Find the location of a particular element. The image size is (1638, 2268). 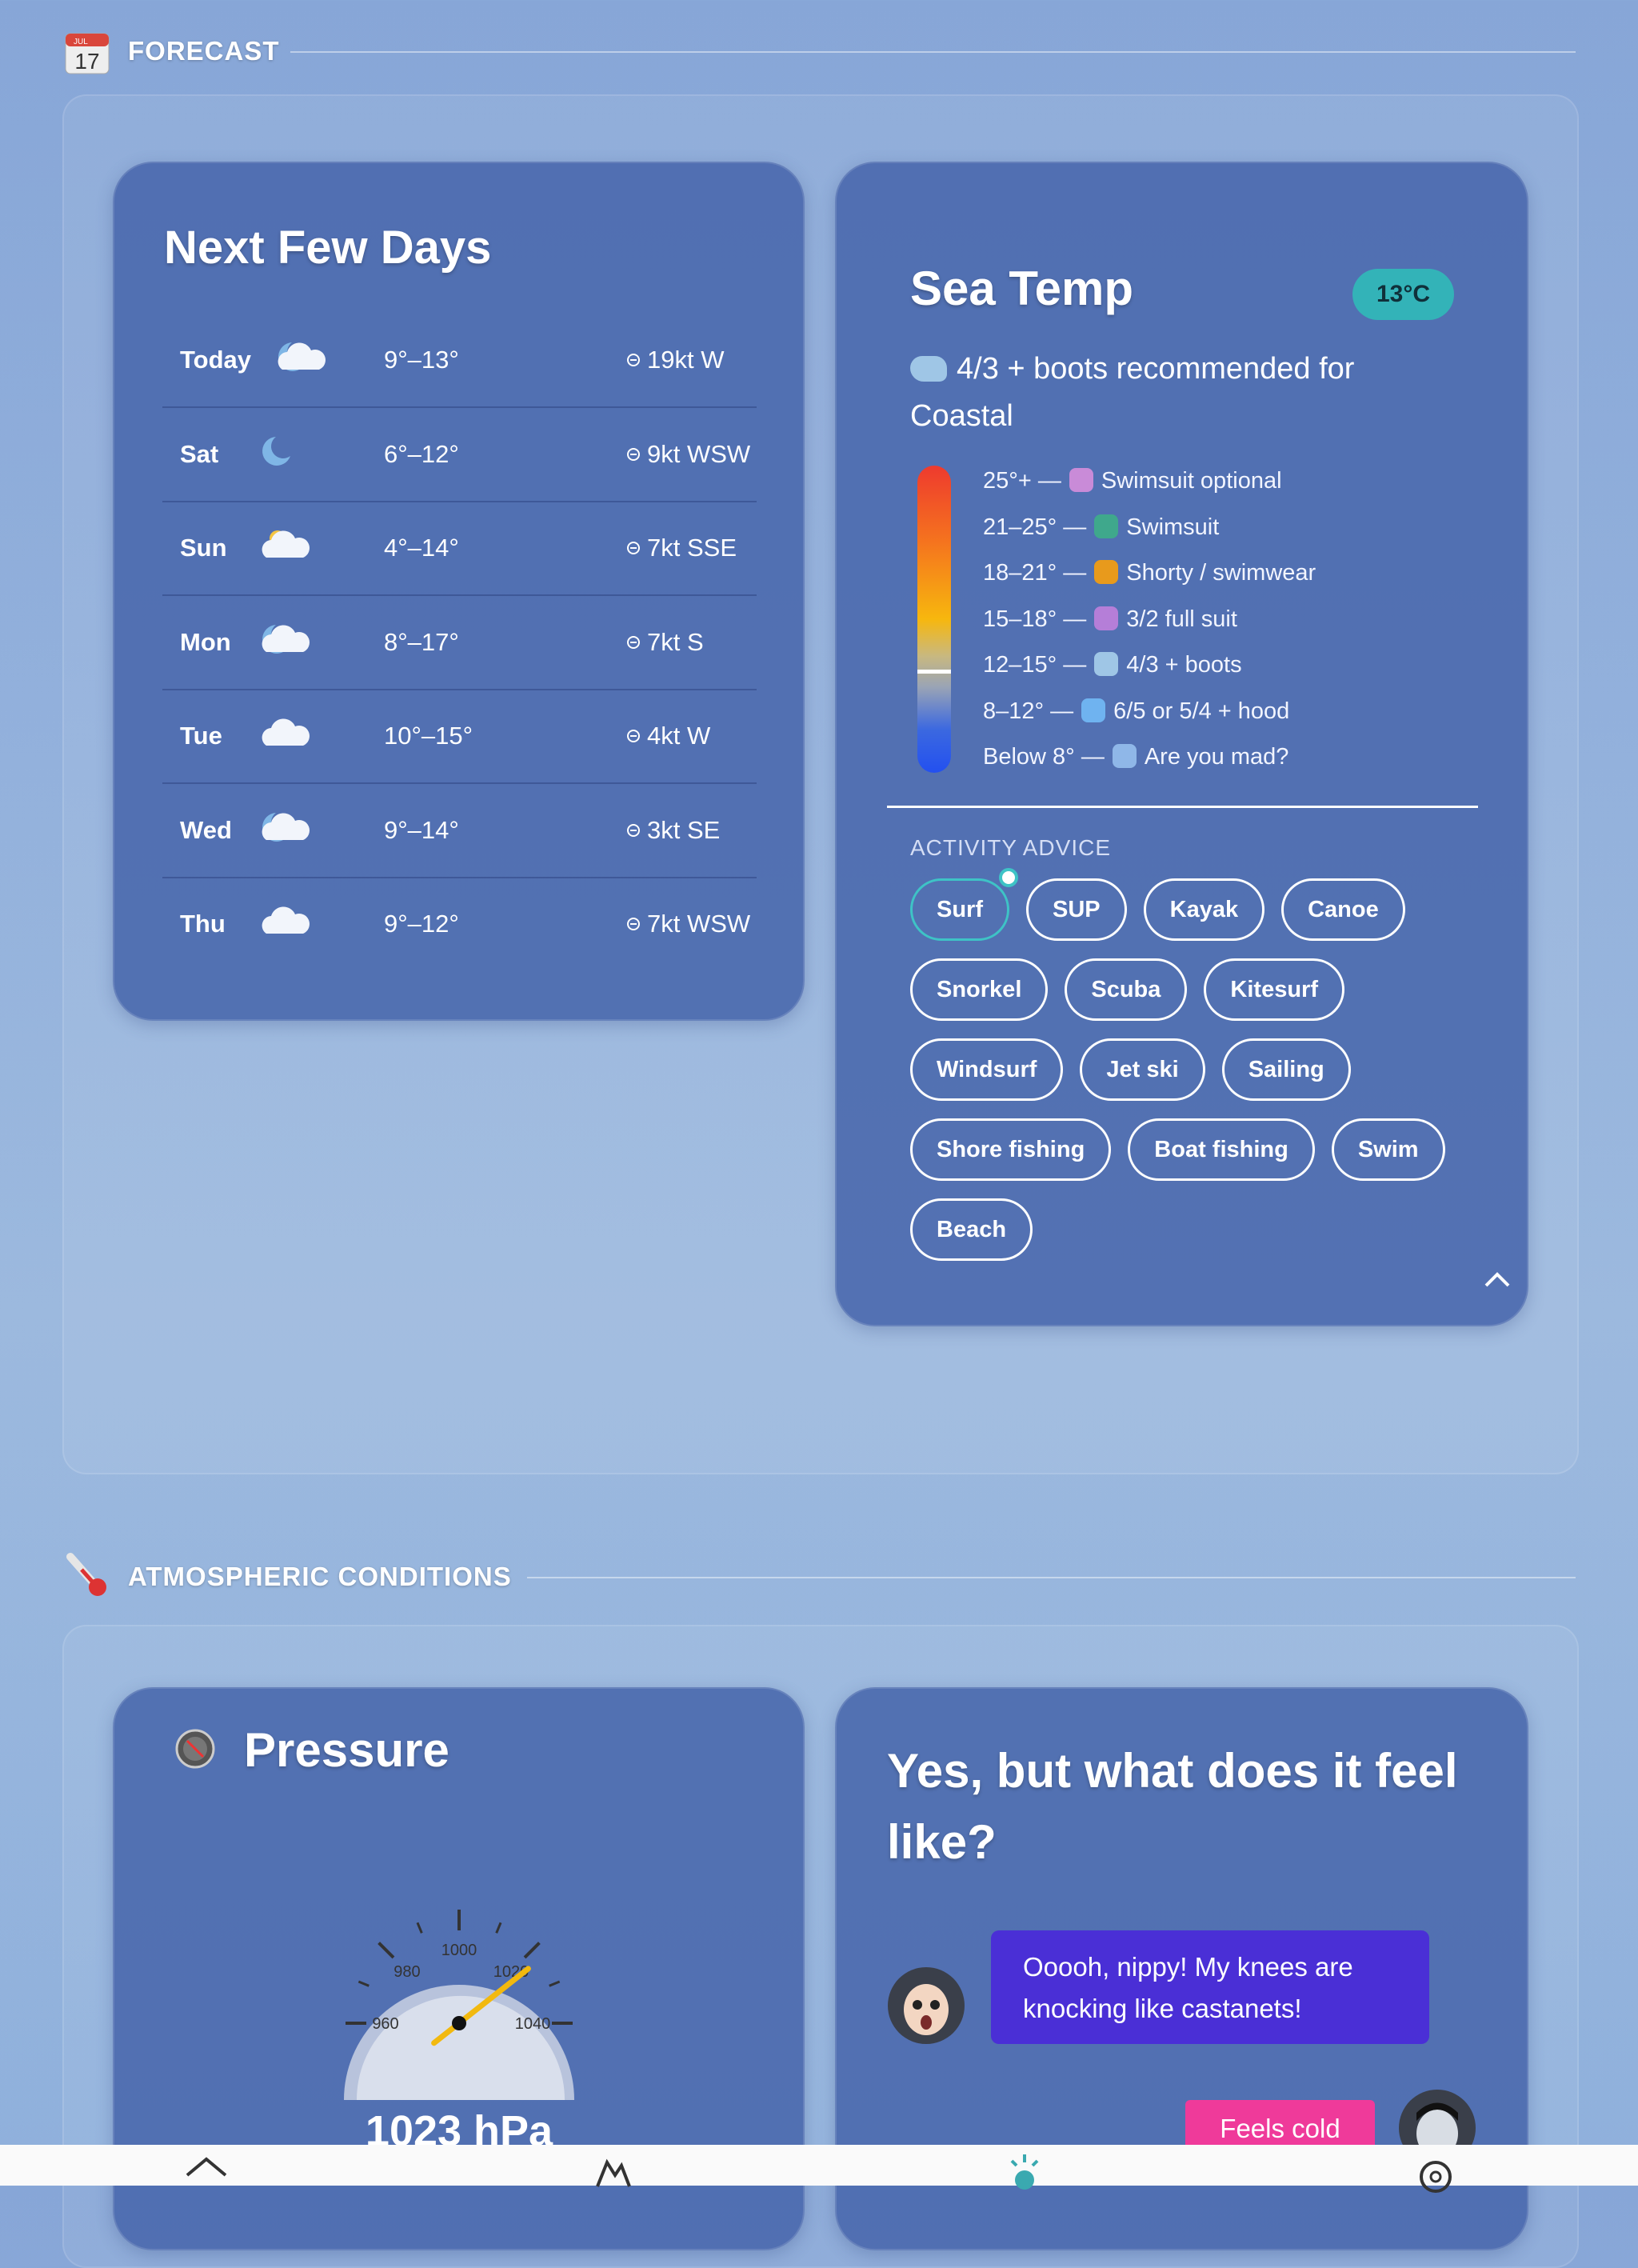

calendar-day: 17 is located at coordinates (86, 61).